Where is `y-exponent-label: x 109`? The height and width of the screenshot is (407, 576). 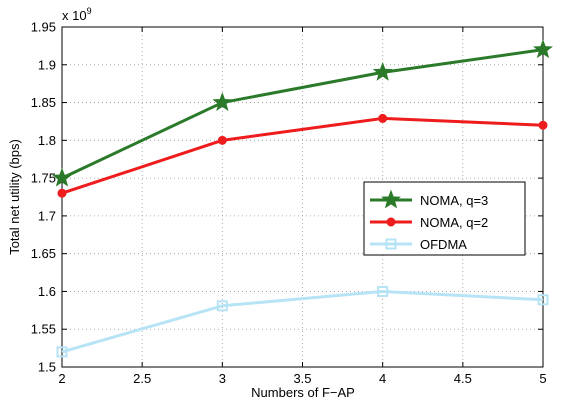
y-exponent-label: x 109 is located at coordinates (77, 14).